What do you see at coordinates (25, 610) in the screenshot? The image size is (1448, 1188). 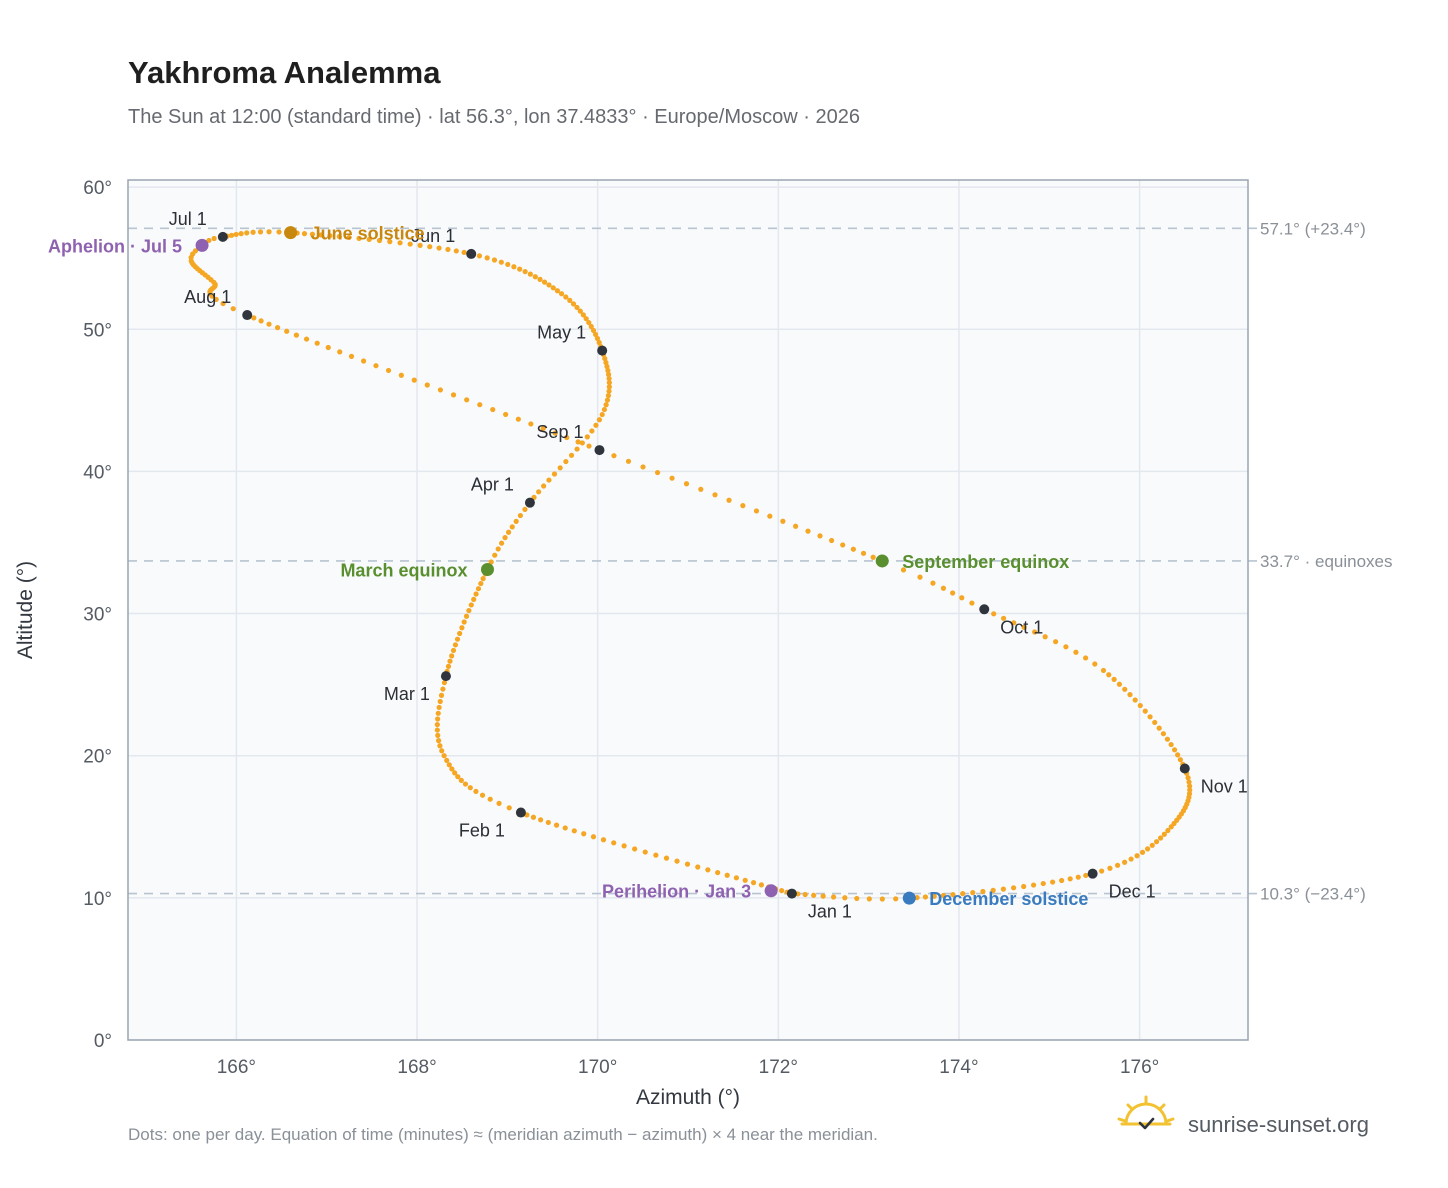 I see `y-axis-title: Altitude (°)` at bounding box center [25, 610].